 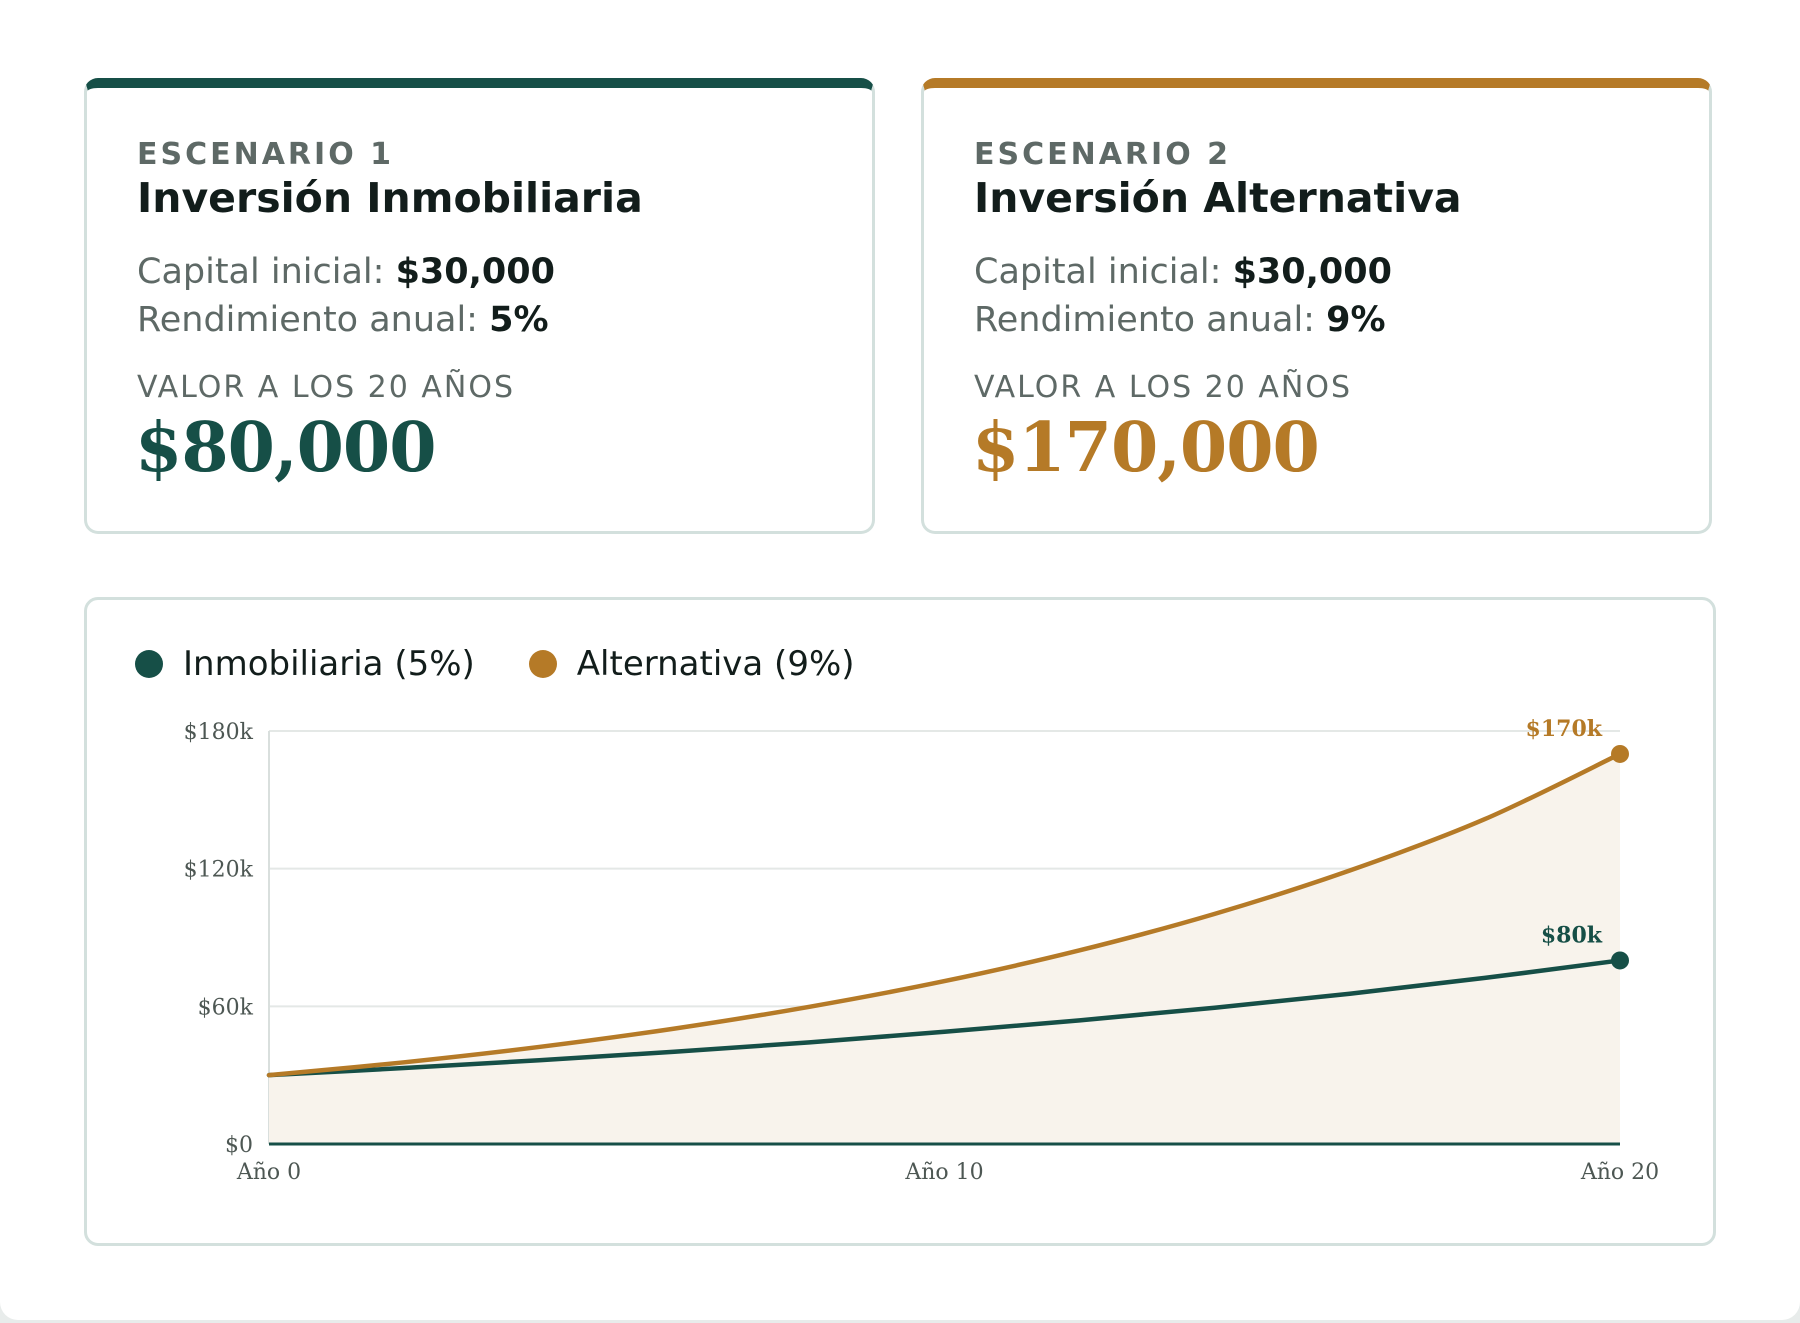 I want to click on scenario-label: ESCENARIO 2, so click(x=1103, y=154).